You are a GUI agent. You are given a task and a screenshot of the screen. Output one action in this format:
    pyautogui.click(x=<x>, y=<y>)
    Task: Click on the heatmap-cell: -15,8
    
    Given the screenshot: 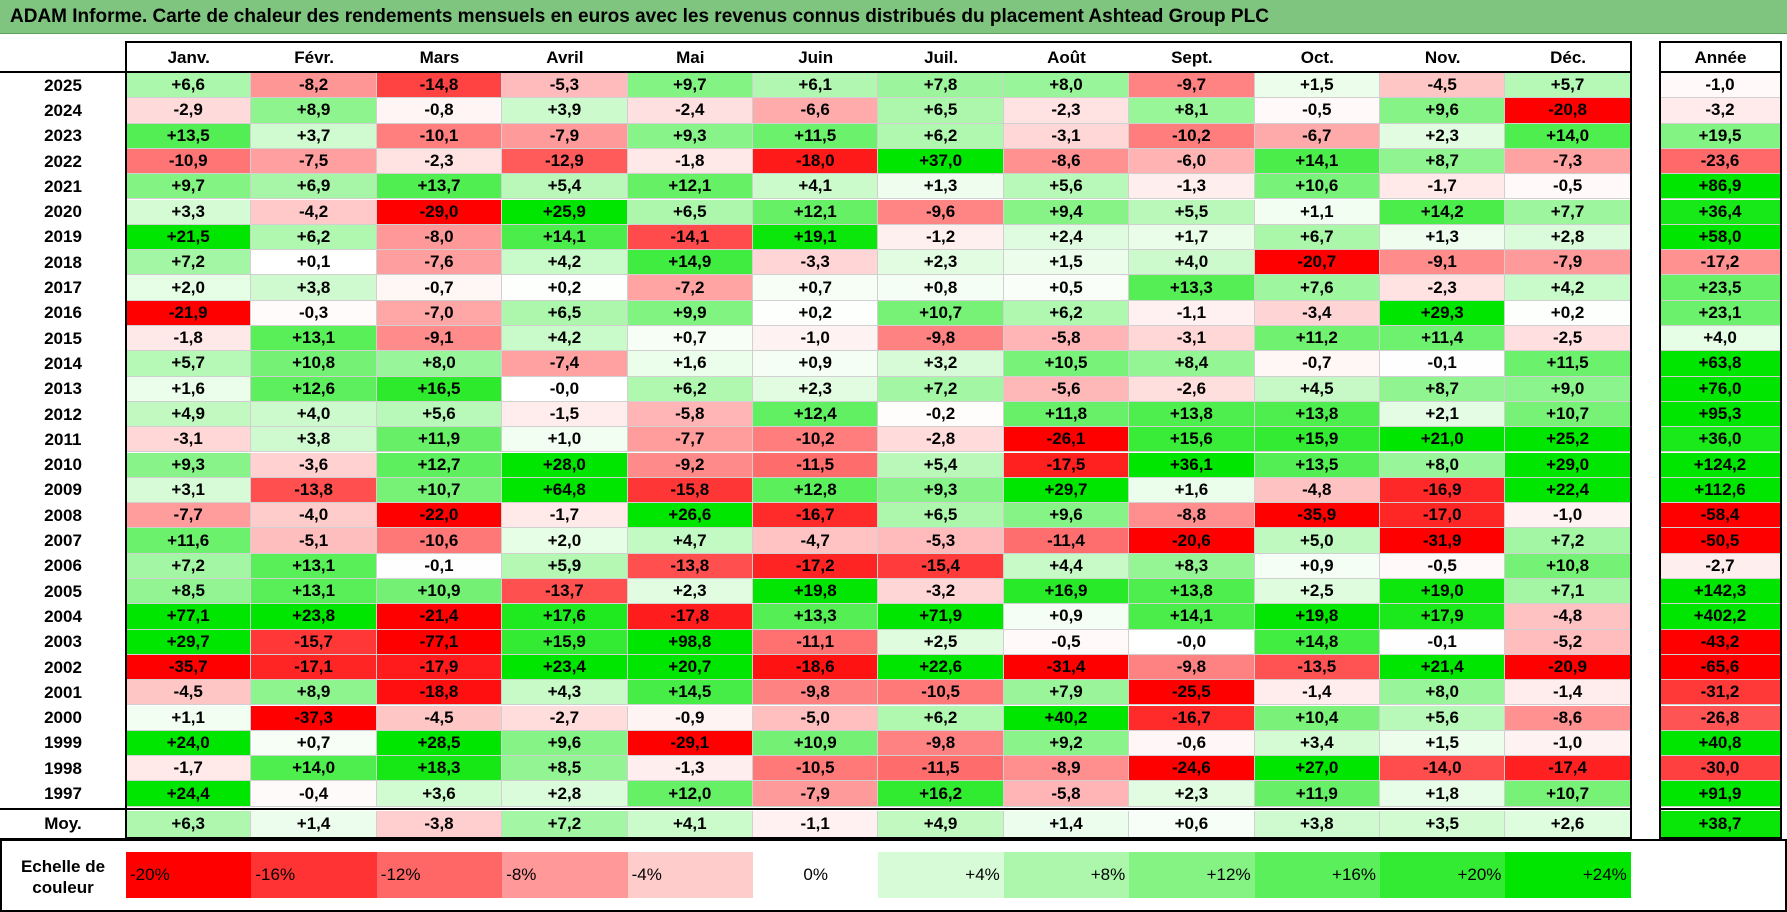 What is the action you would take?
    pyautogui.click(x=690, y=490)
    